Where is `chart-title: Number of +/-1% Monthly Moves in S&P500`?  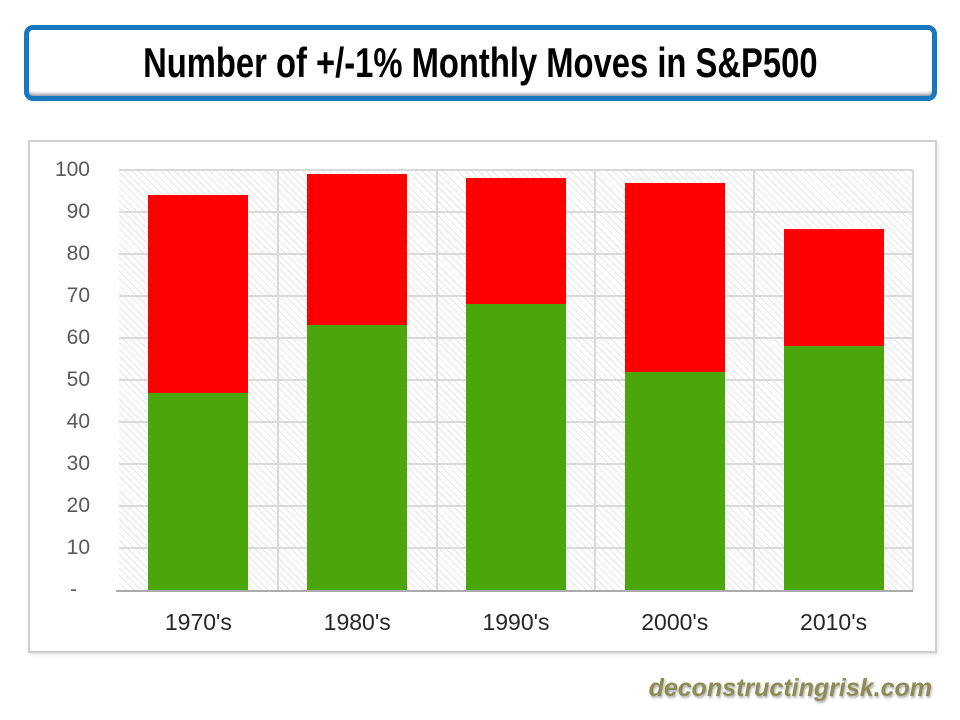
chart-title: Number of +/-1% Monthly Moves in S&P500 is located at coordinates (480, 62).